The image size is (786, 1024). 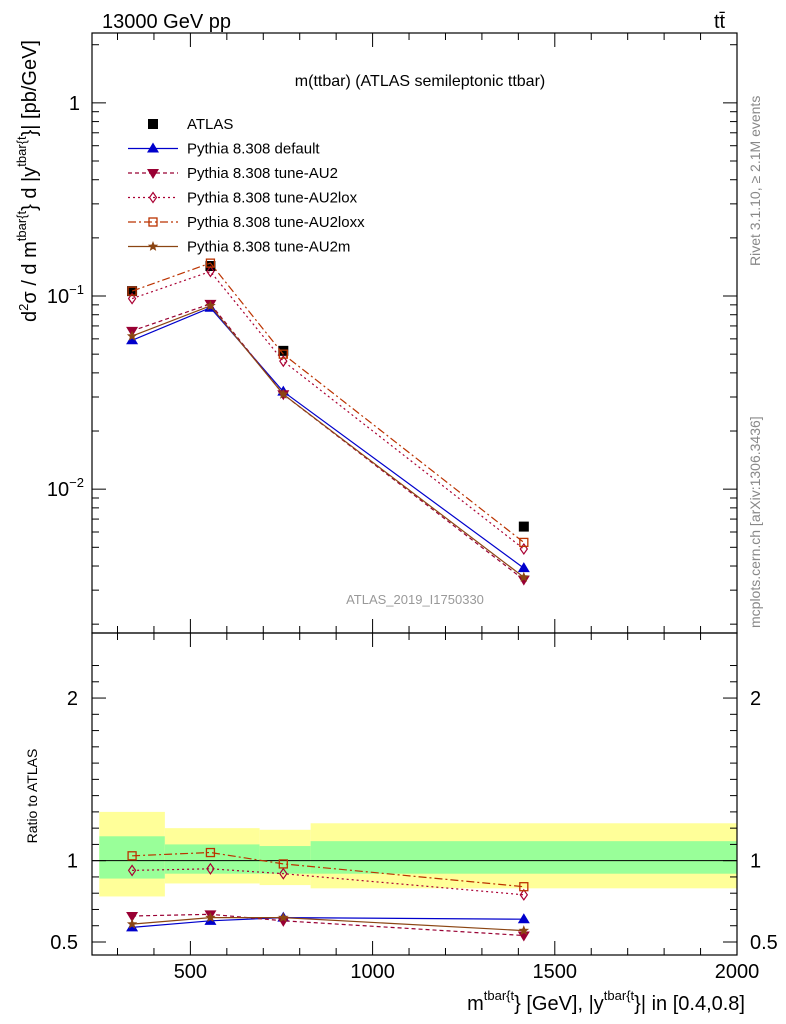 What do you see at coordinates (76, 289) in the screenshot?
I see `main-ytick-exp: −1` at bounding box center [76, 289].